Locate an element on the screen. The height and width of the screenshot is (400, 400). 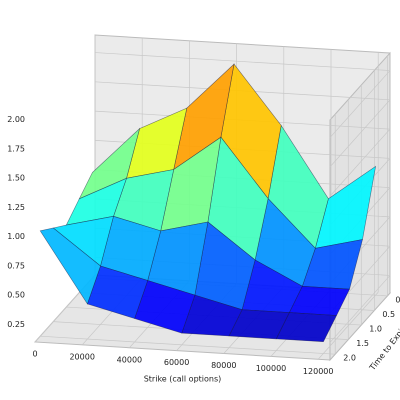
z-tick-label: 0.25 is located at coordinates (16, 324).